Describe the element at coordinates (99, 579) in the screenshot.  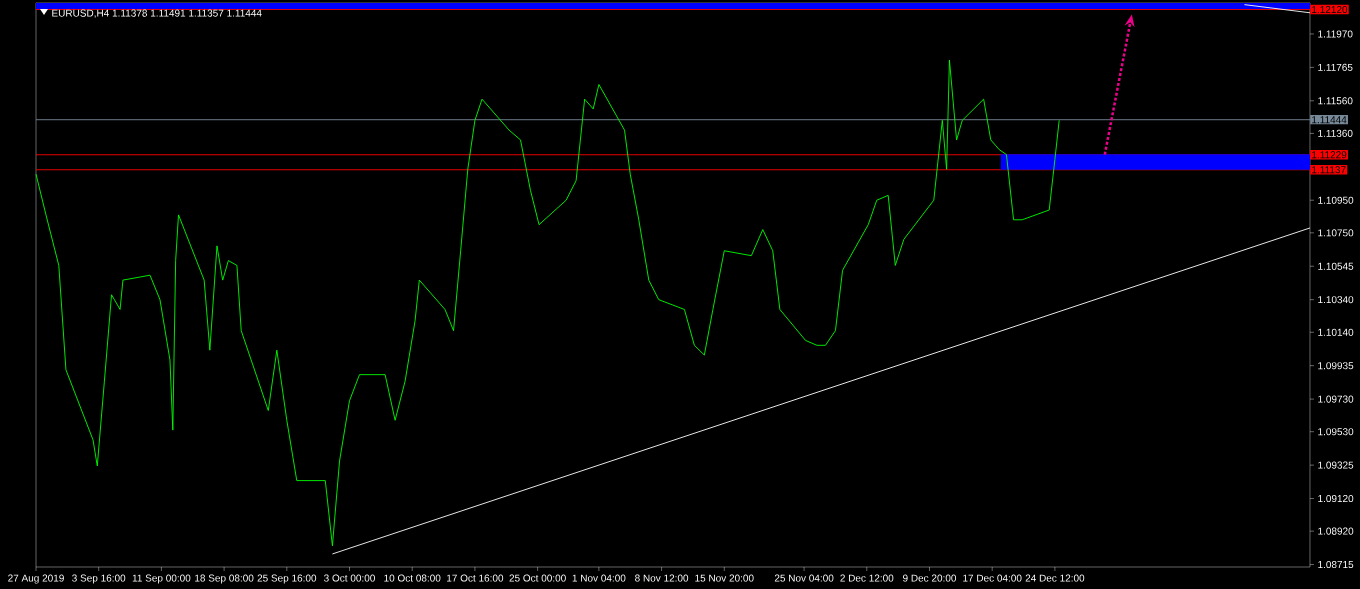
I see `x-tick-label: 3 Sep 16:00` at that location.